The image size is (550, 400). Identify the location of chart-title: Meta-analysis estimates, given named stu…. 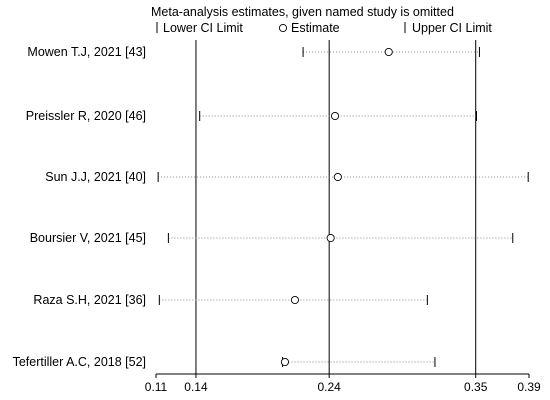
(302, 12).